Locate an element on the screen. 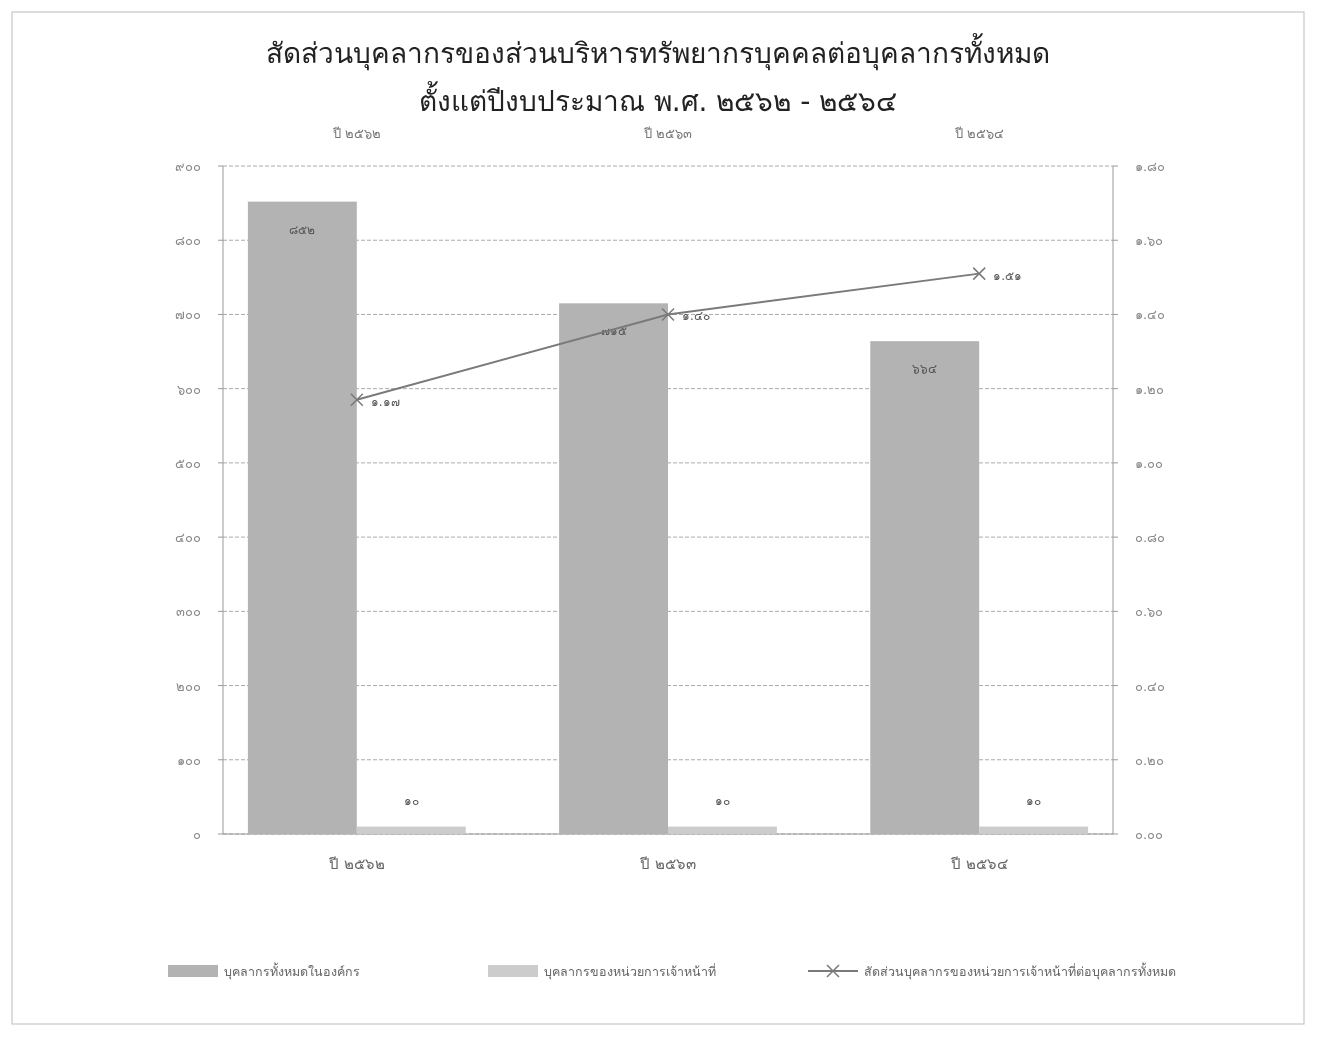 This screenshot has width=1317, height=1038. y-tick-label: ๗๐๐ is located at coordinates (188, 315).